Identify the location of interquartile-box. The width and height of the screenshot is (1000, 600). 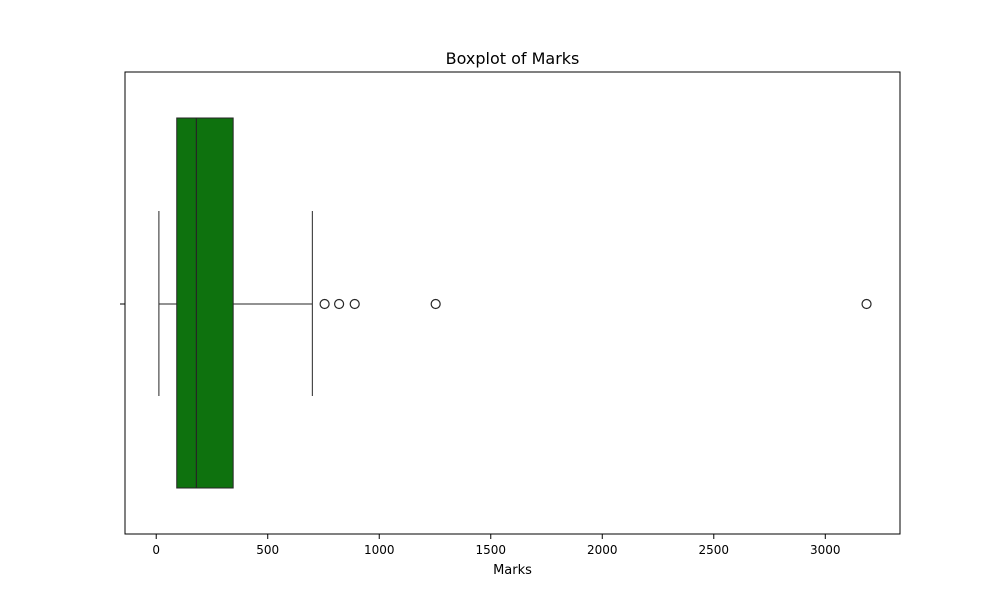
(205, 303).